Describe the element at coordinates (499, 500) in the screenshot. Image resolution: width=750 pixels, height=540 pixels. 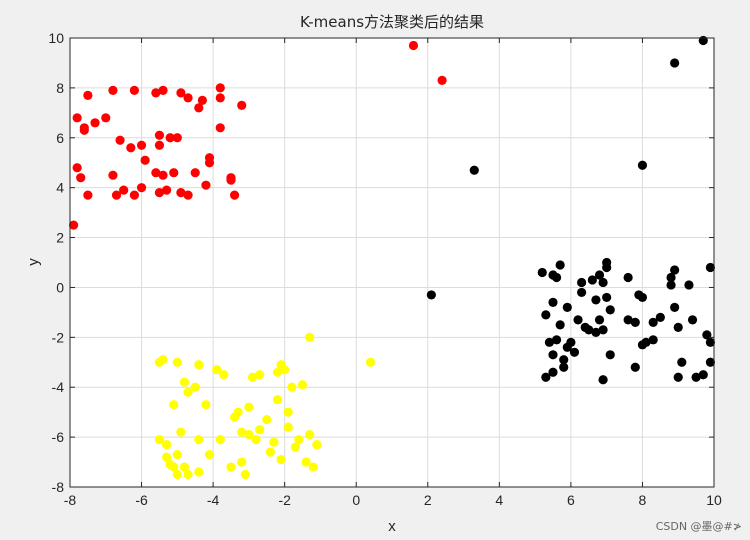
I see `x-tick-label: 4` at that location.